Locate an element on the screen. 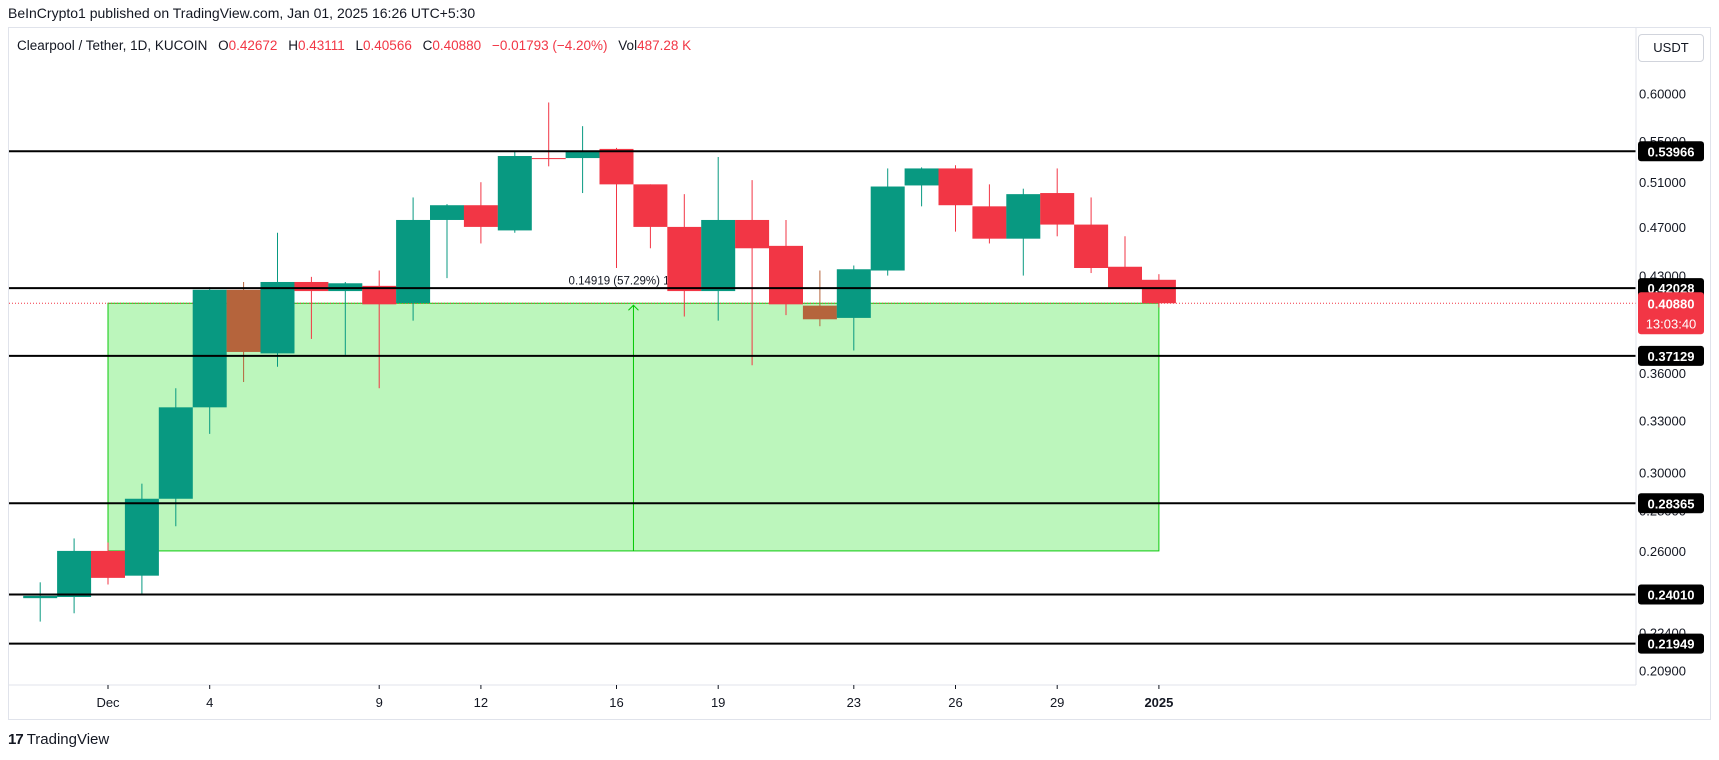 Image resolution: width=1719 pixels, height=760 pixels. x-axis-tick-label: 16 is located at coordinates (616, 702).